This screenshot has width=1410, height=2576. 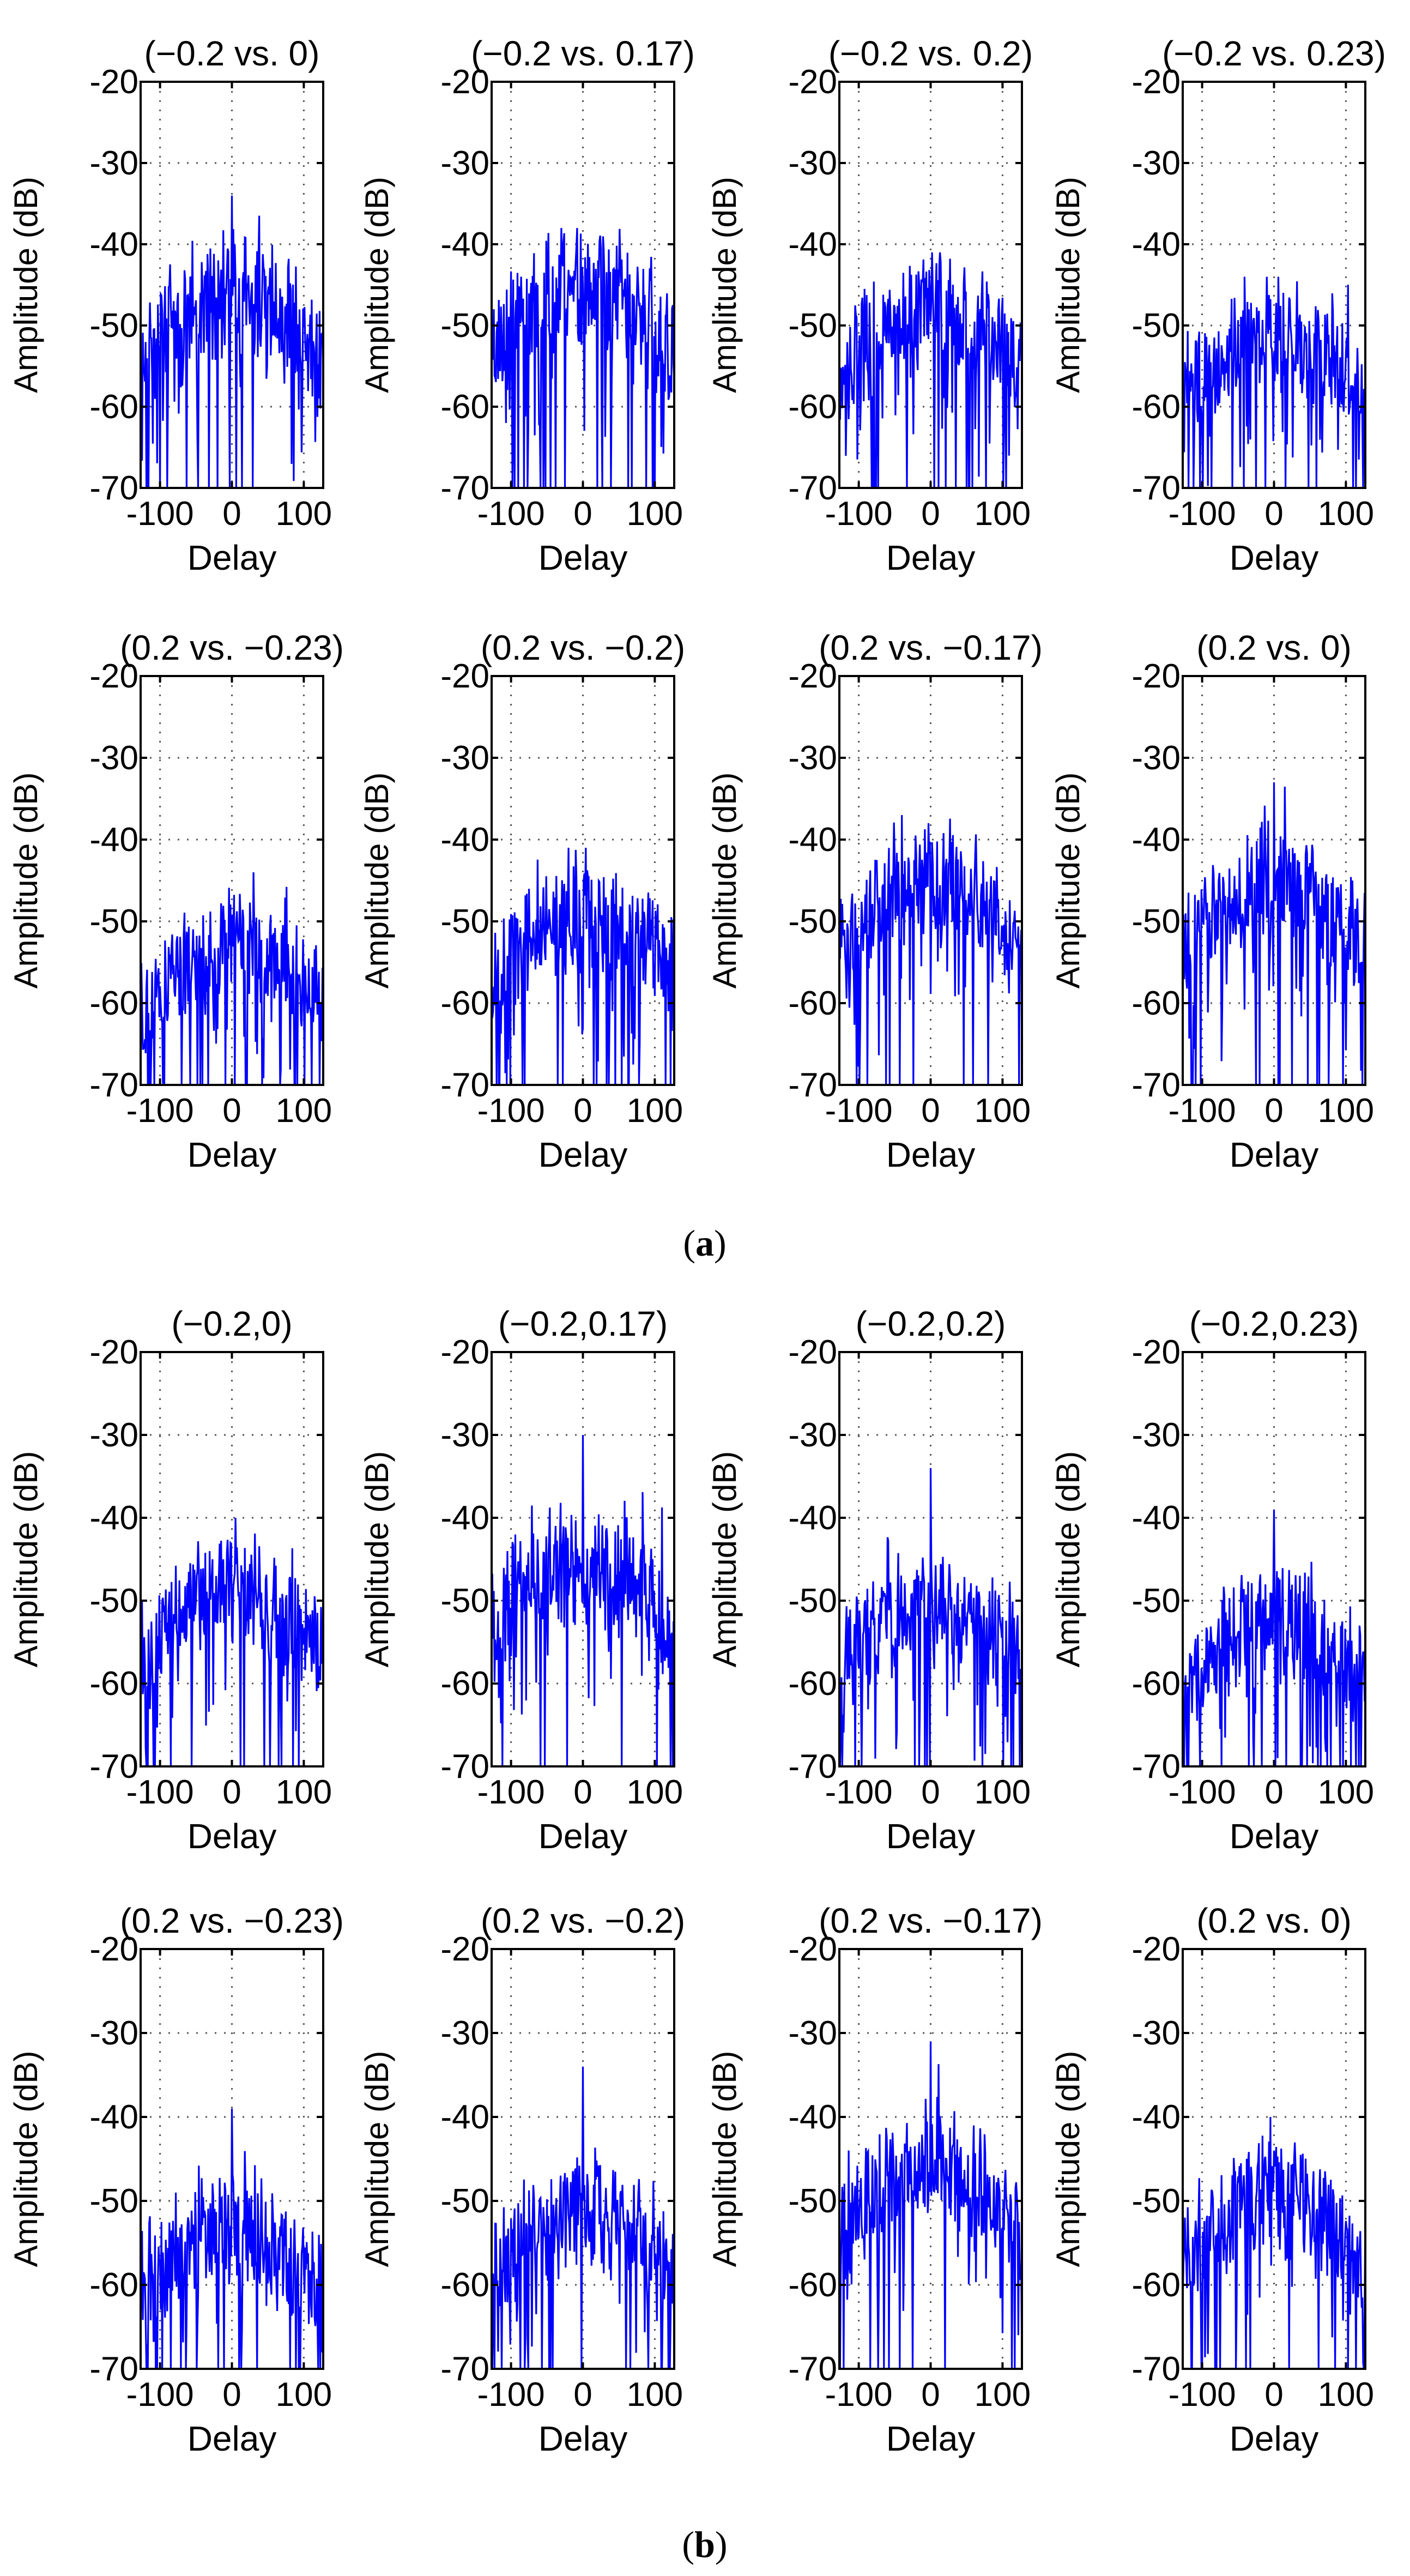 What do you see at coordinates (1274, 1324) in the screenshot?
I see `chart-title: (−0.2,0.23)` at bounding box center [1274, 1324].